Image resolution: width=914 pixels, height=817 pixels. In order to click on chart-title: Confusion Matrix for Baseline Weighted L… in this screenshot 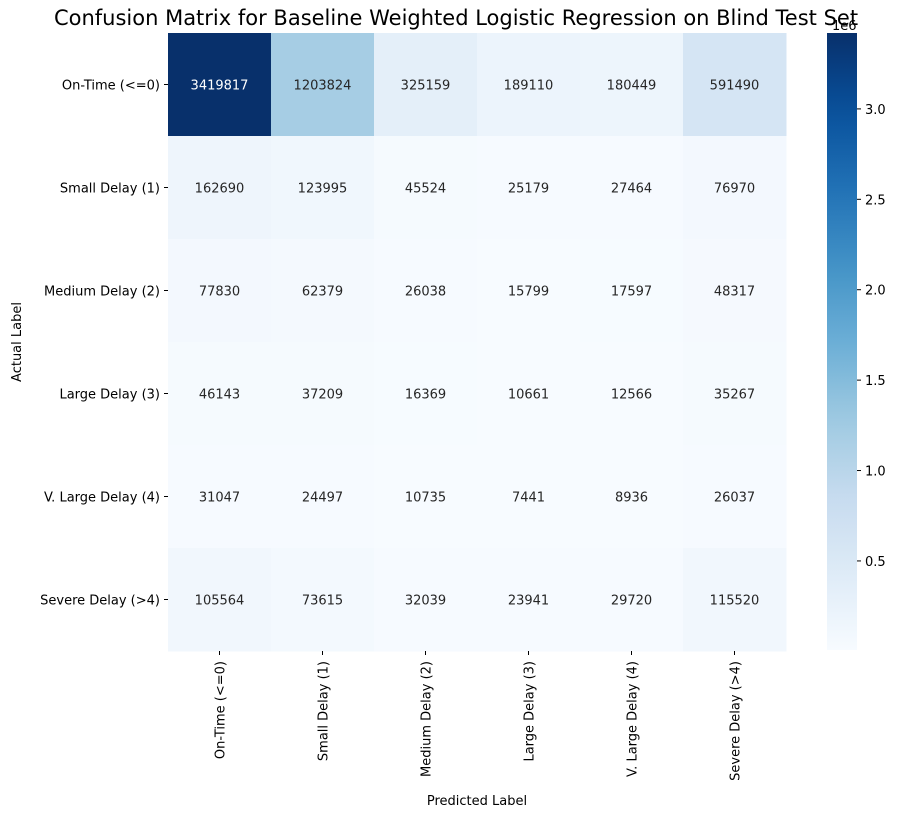, I will do `click(456, 18)`.